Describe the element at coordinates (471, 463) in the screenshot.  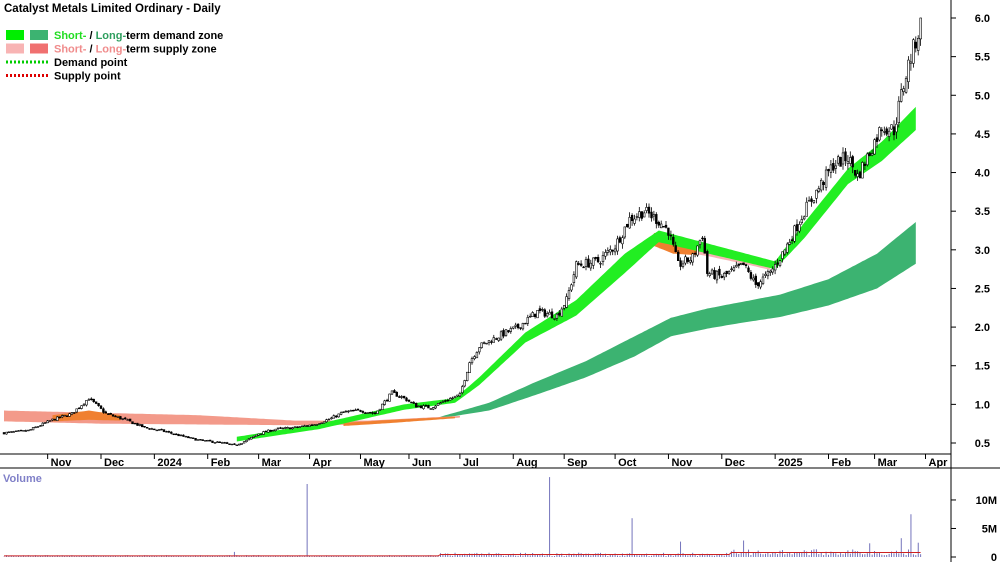
I see `x-tick-label: Jul` at that location.